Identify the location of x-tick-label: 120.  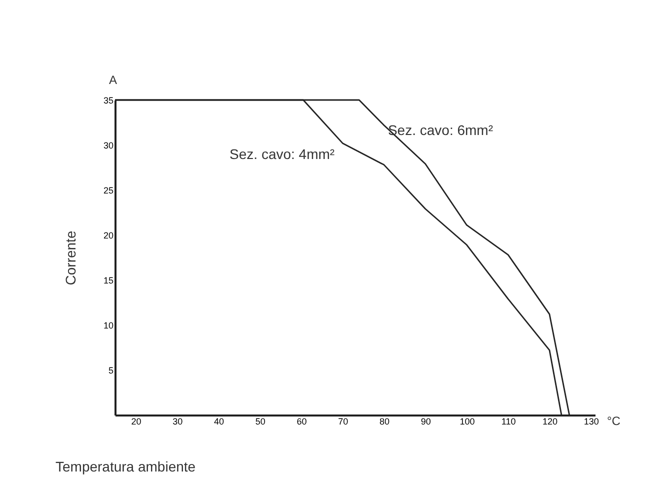
(550, 421).